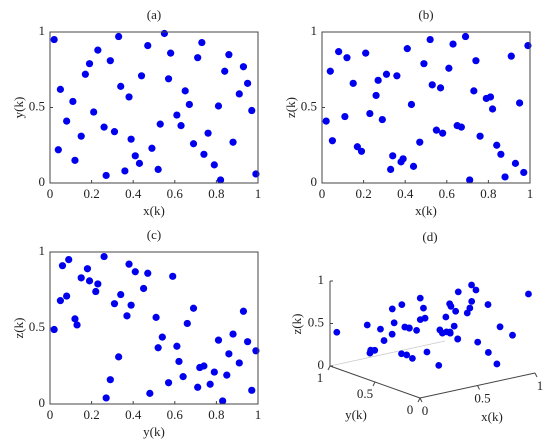  I want to click on x-axis-label: y(k), so click(154, 431).